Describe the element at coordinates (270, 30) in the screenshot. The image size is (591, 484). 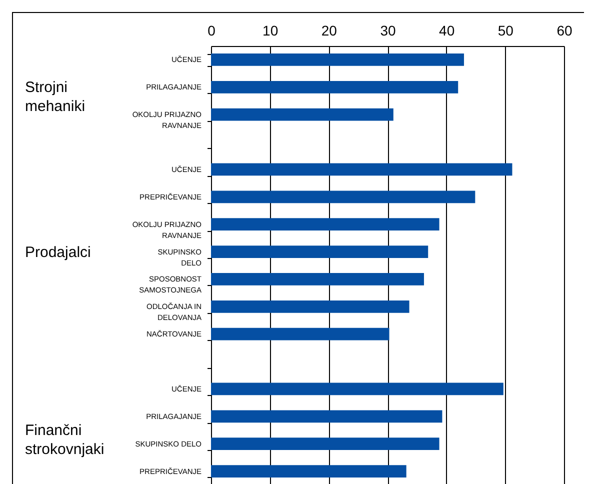
I see `x-tick-label: 10` at that location.